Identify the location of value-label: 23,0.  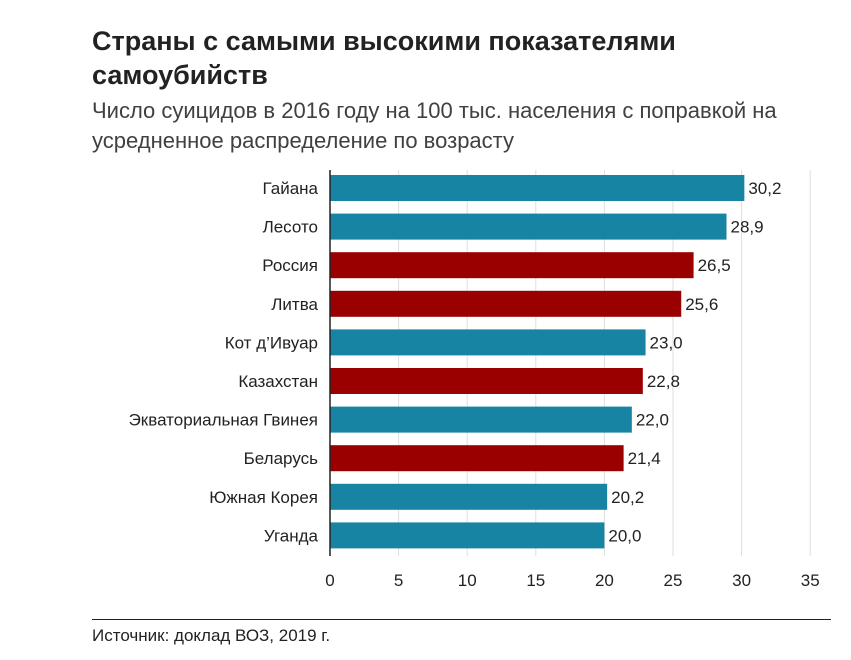
(666, 342).